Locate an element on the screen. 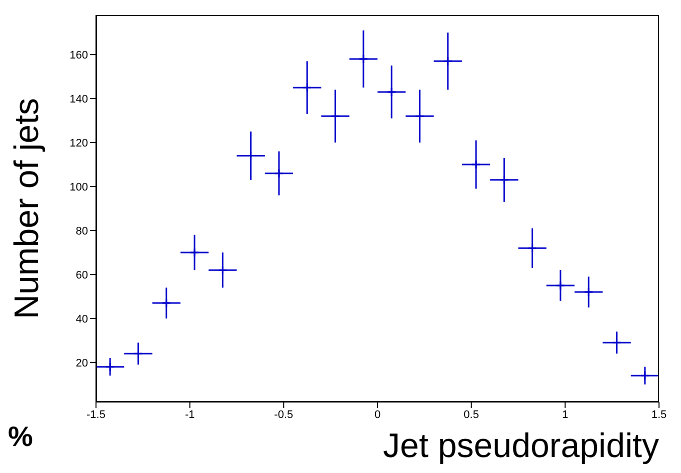 This screenshot has height=473, width=681. x-tick-label: -1 is located at coordinates (189, 414).